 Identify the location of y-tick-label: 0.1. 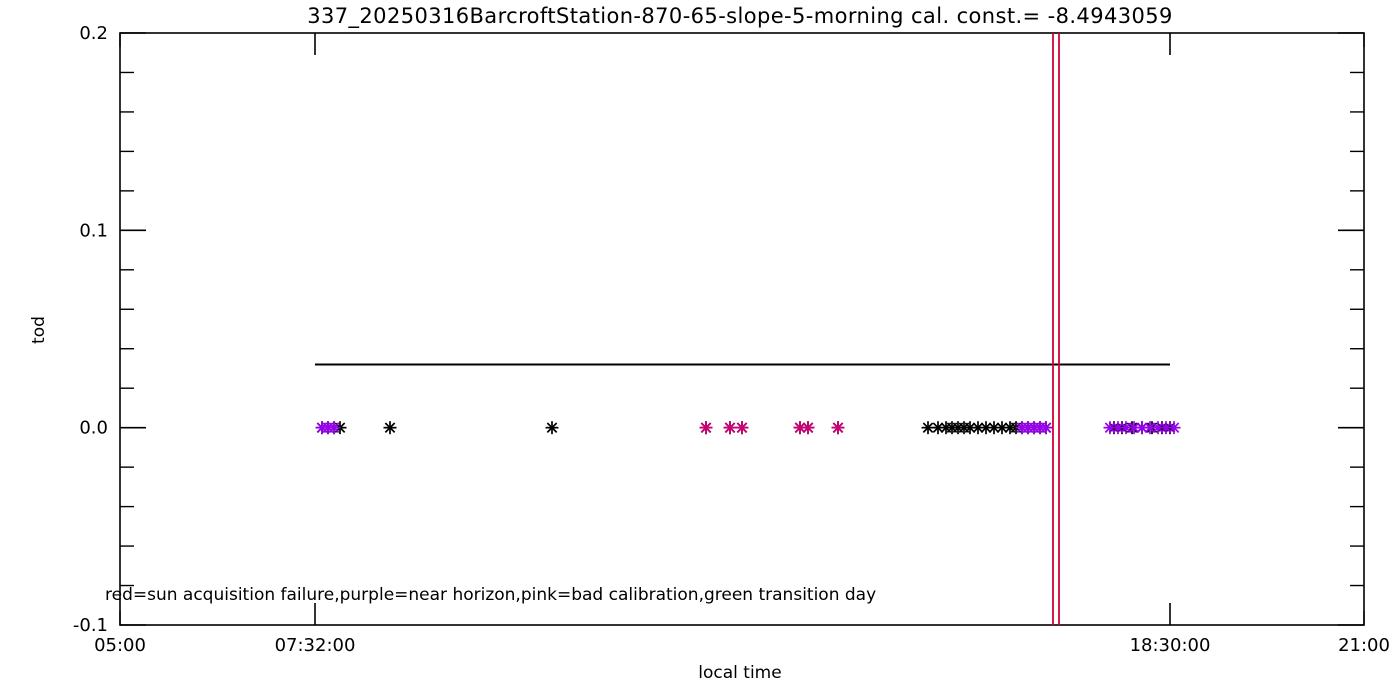
(93, 230).